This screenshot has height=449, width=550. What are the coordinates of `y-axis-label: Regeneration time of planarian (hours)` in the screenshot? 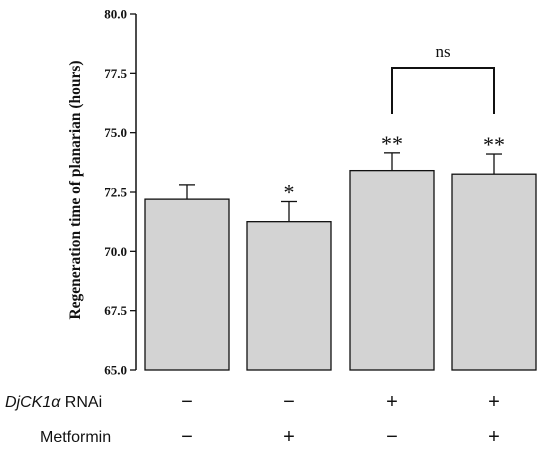 It's located at (75, 189).